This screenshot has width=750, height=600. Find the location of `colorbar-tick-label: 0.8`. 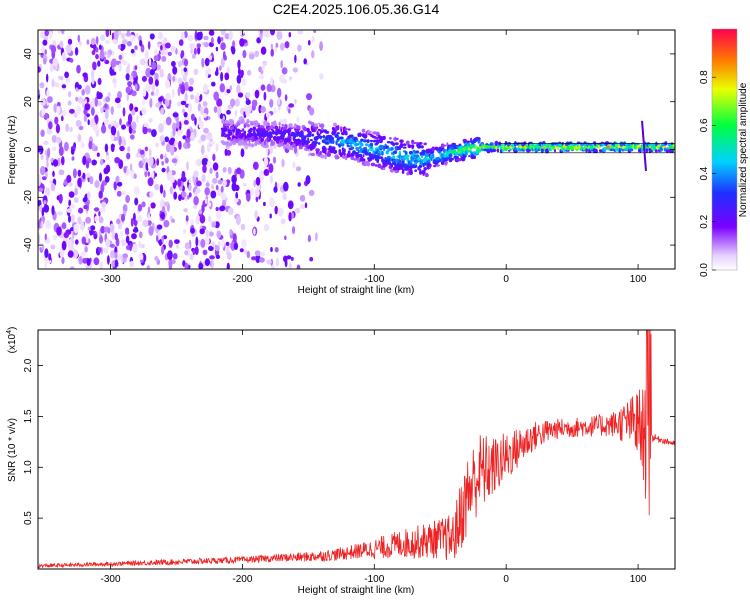

colorbar-tick-label: 0.8 is located at coordinates (704, 77).